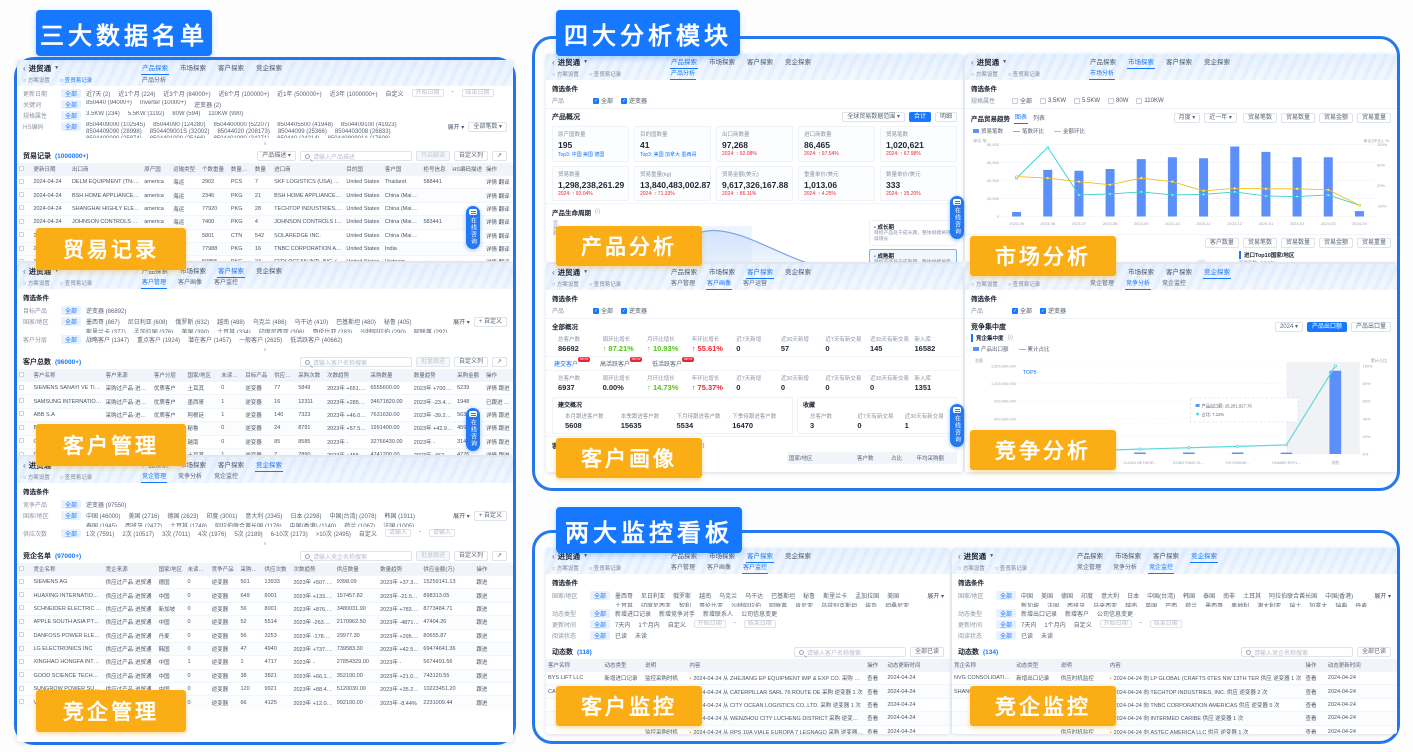 The image size is (1413, 752). Describe the element at coordinates (623, 626) in the screenshot. I see `filter-option: 7天内` at that location.